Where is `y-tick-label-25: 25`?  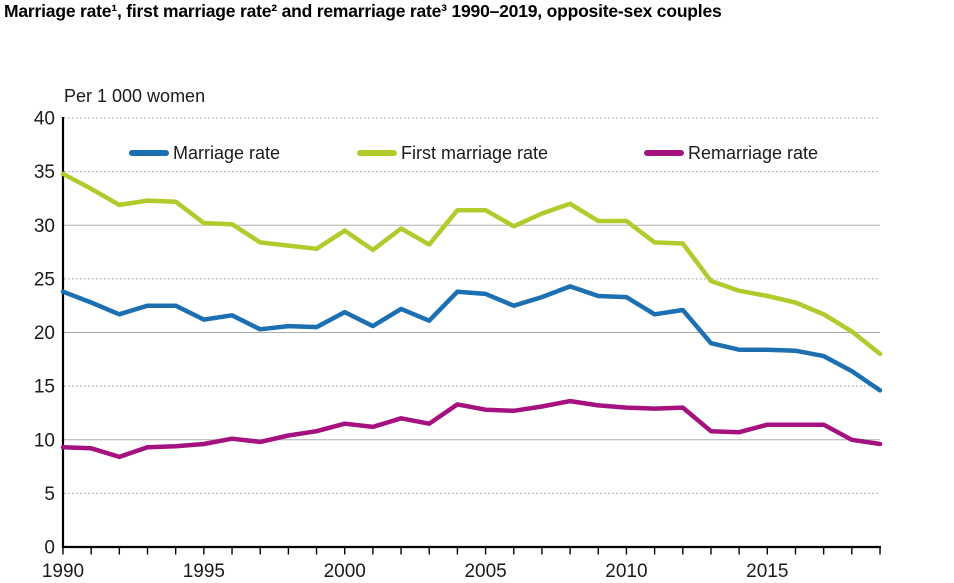 y-tick-label-25: 25 is located at coordinates (44, 279).